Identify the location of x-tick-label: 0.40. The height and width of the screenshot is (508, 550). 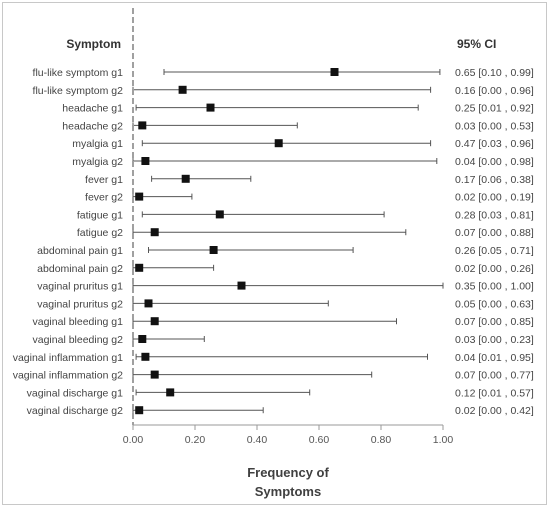
(257, 440).